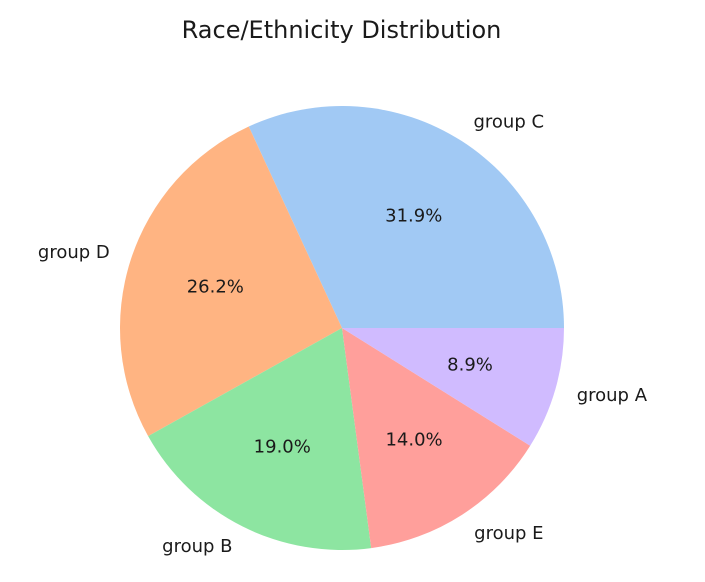 This screenshot has height=582, width=705. I want to click on slice-label-group-b: group B, so click(197, 546).